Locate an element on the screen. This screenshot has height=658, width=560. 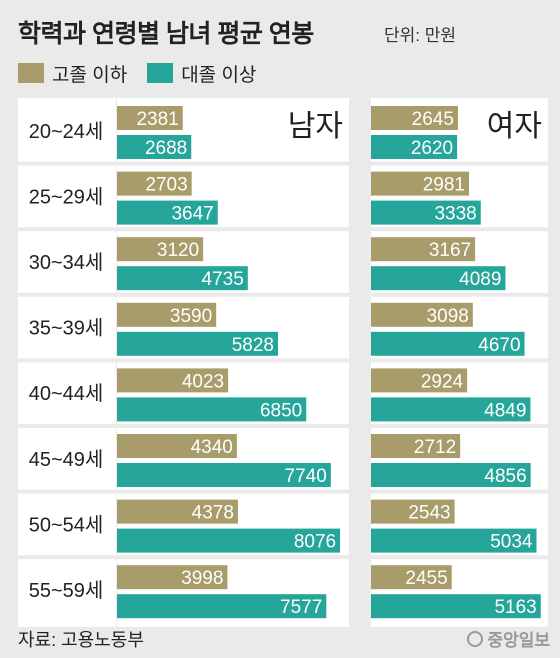
data-label: 2381 is located at coordinates (157, 119).